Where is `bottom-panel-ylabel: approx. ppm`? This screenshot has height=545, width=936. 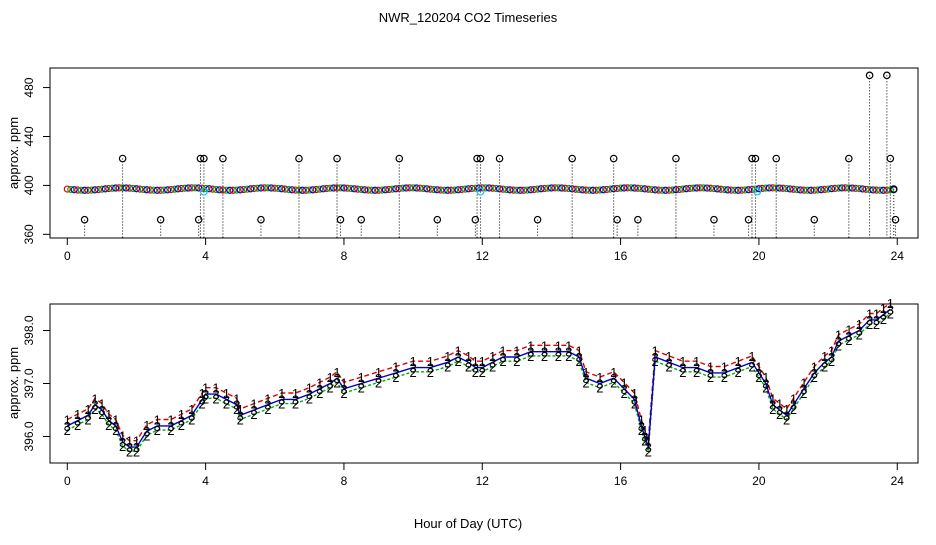
bottom-panel-ylabel: approx. ppm is located at coordinates (13, 383).